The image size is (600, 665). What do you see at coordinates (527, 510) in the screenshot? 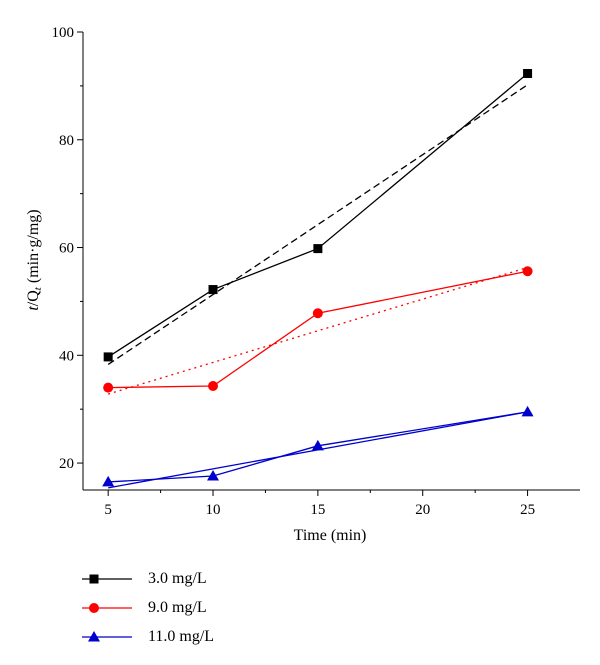
I see `x-tick-label: 25` at bounding box center [527, 510].